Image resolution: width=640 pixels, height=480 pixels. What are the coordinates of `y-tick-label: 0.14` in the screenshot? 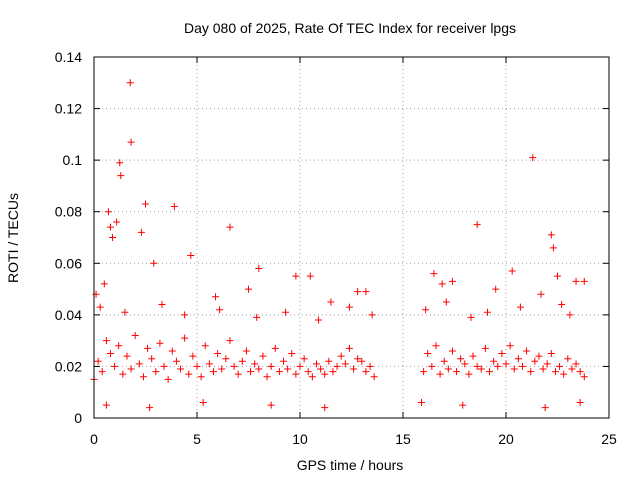 It's located at (68, 57).